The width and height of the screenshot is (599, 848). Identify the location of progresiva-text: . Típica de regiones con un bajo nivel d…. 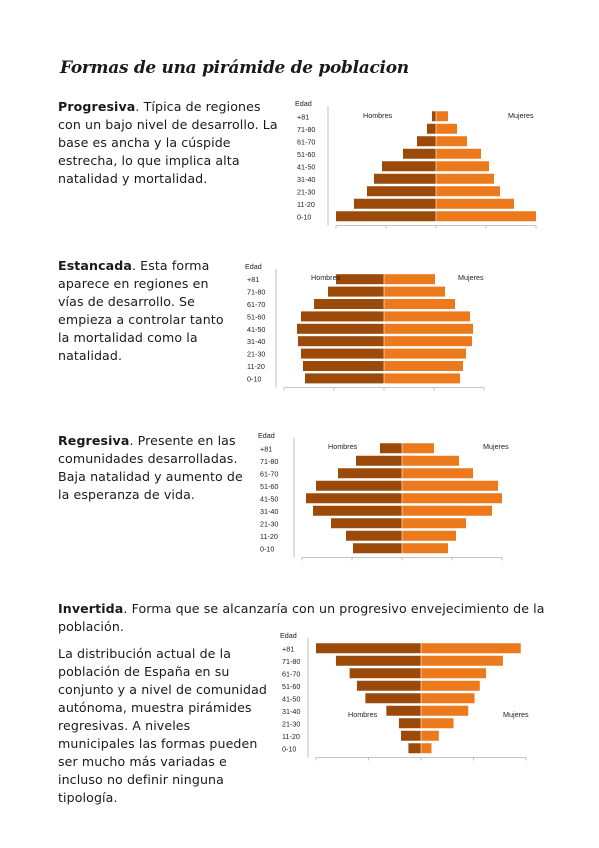
(168, 142).